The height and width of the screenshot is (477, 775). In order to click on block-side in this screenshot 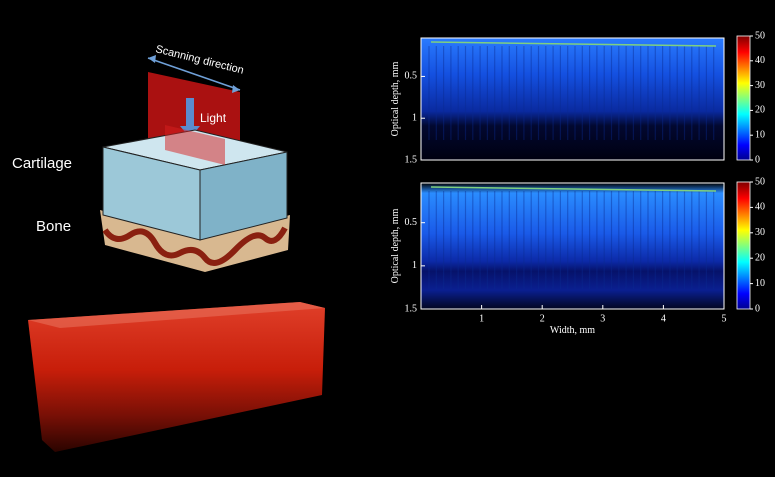, I will do `click(243, 196)`.